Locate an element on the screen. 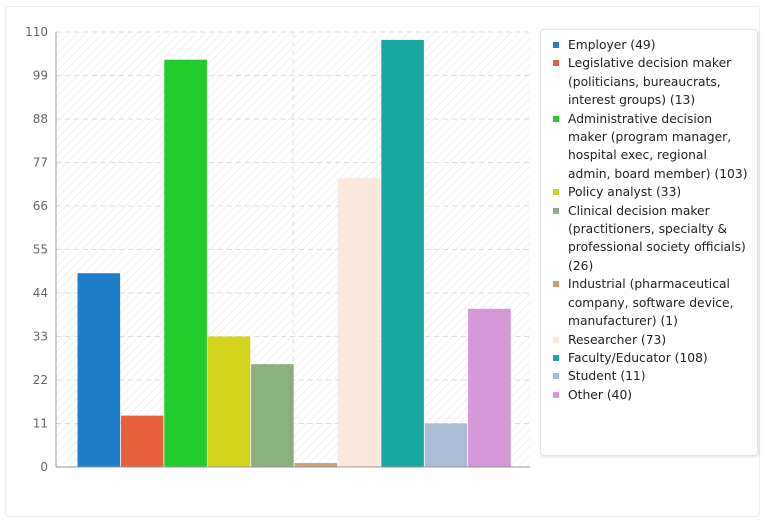 This screenshot has height=523, width=765. legend-item: Other (40) is located at coordinates (651, 395).